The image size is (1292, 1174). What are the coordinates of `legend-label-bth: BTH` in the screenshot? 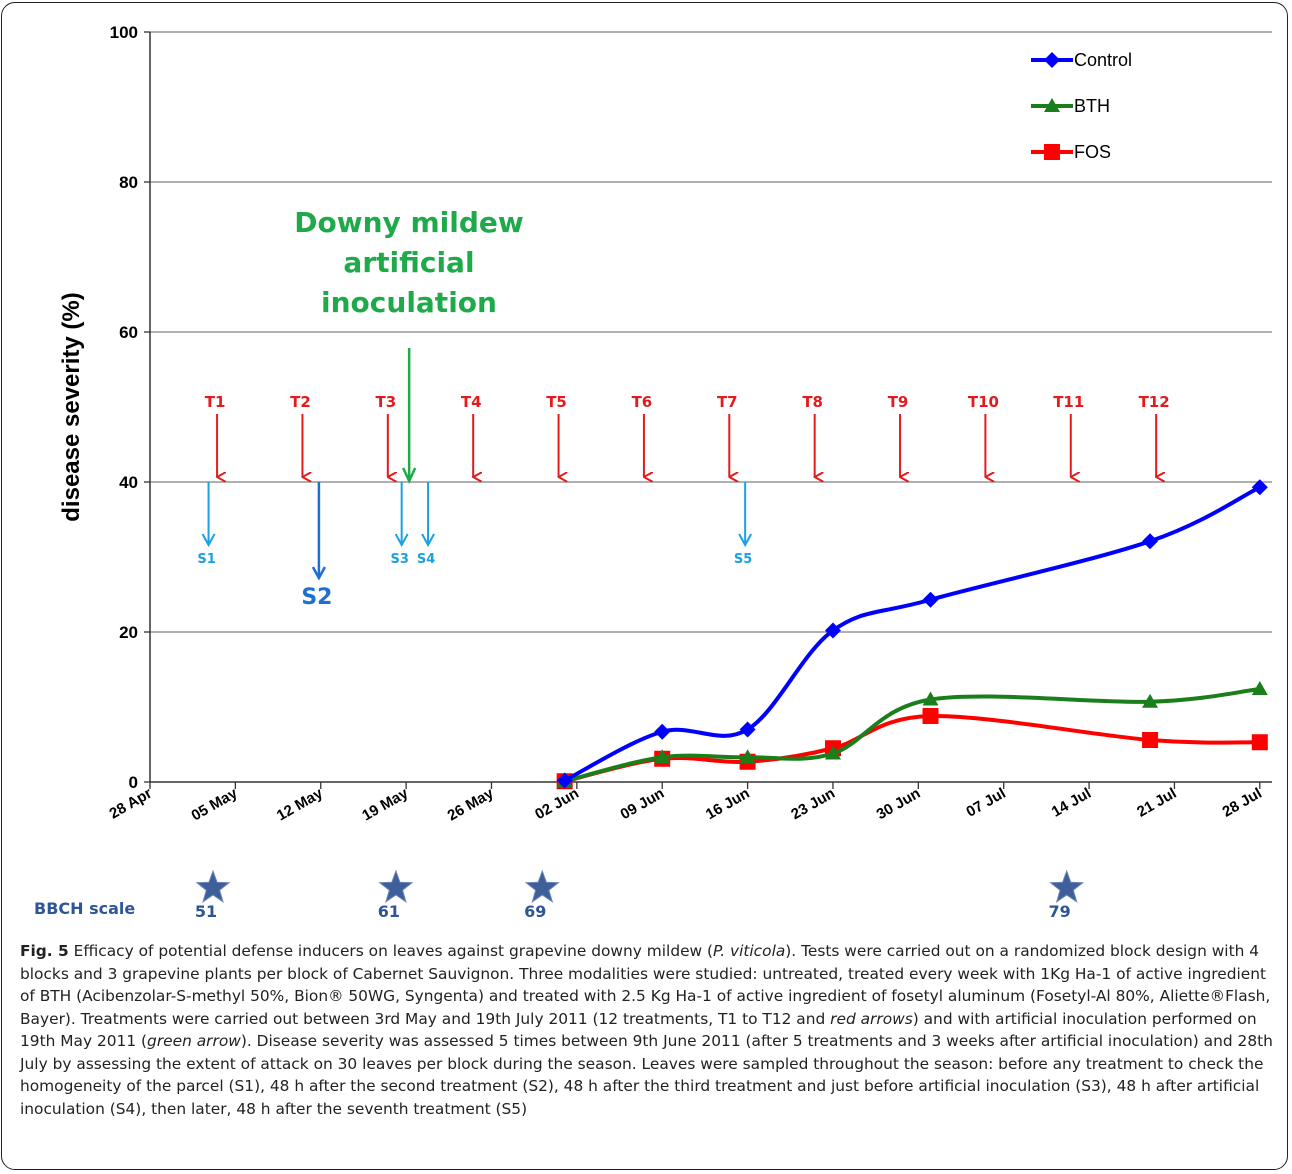 It's located at (1092, 106).